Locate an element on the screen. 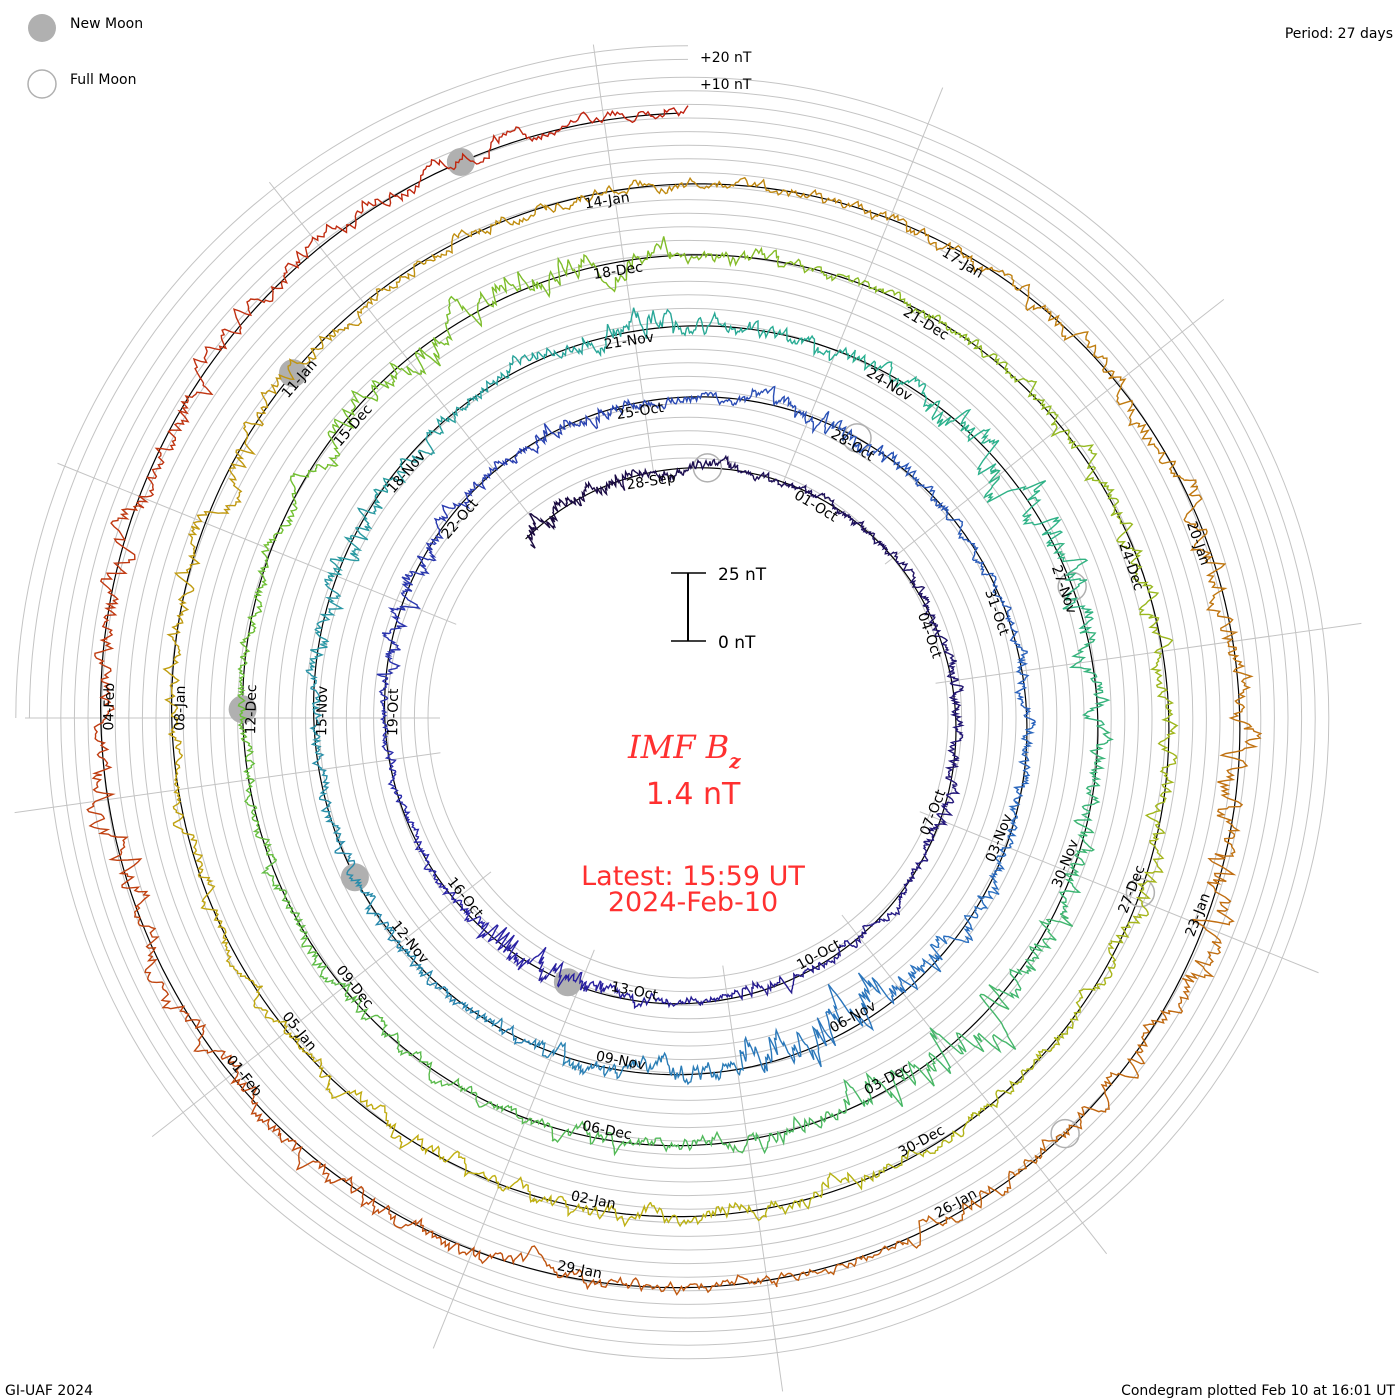 This screenshot has width=1400, height=1400. latest-date: 2024-Feb-10 is located at coordinates (693, 902).